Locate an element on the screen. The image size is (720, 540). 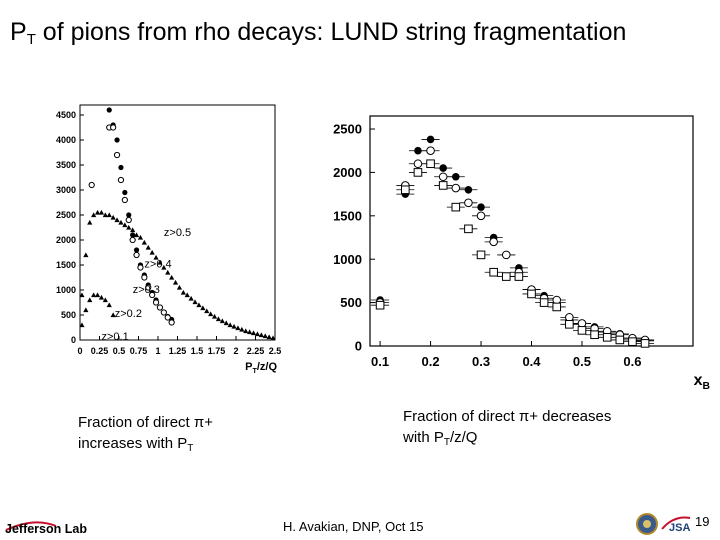
caption-left-line2: increases with PT is located at coordinates (136, 444).